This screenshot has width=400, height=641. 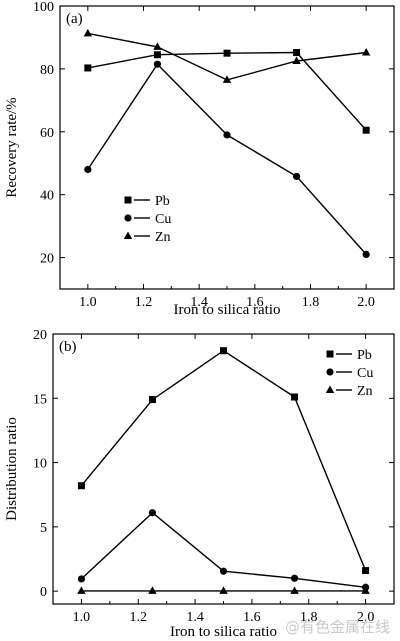 What do you see at coordinates (12, 469) in the screenshot?
I see `y-axis-label: Distribution ratio` at bounding box center [12, 469].